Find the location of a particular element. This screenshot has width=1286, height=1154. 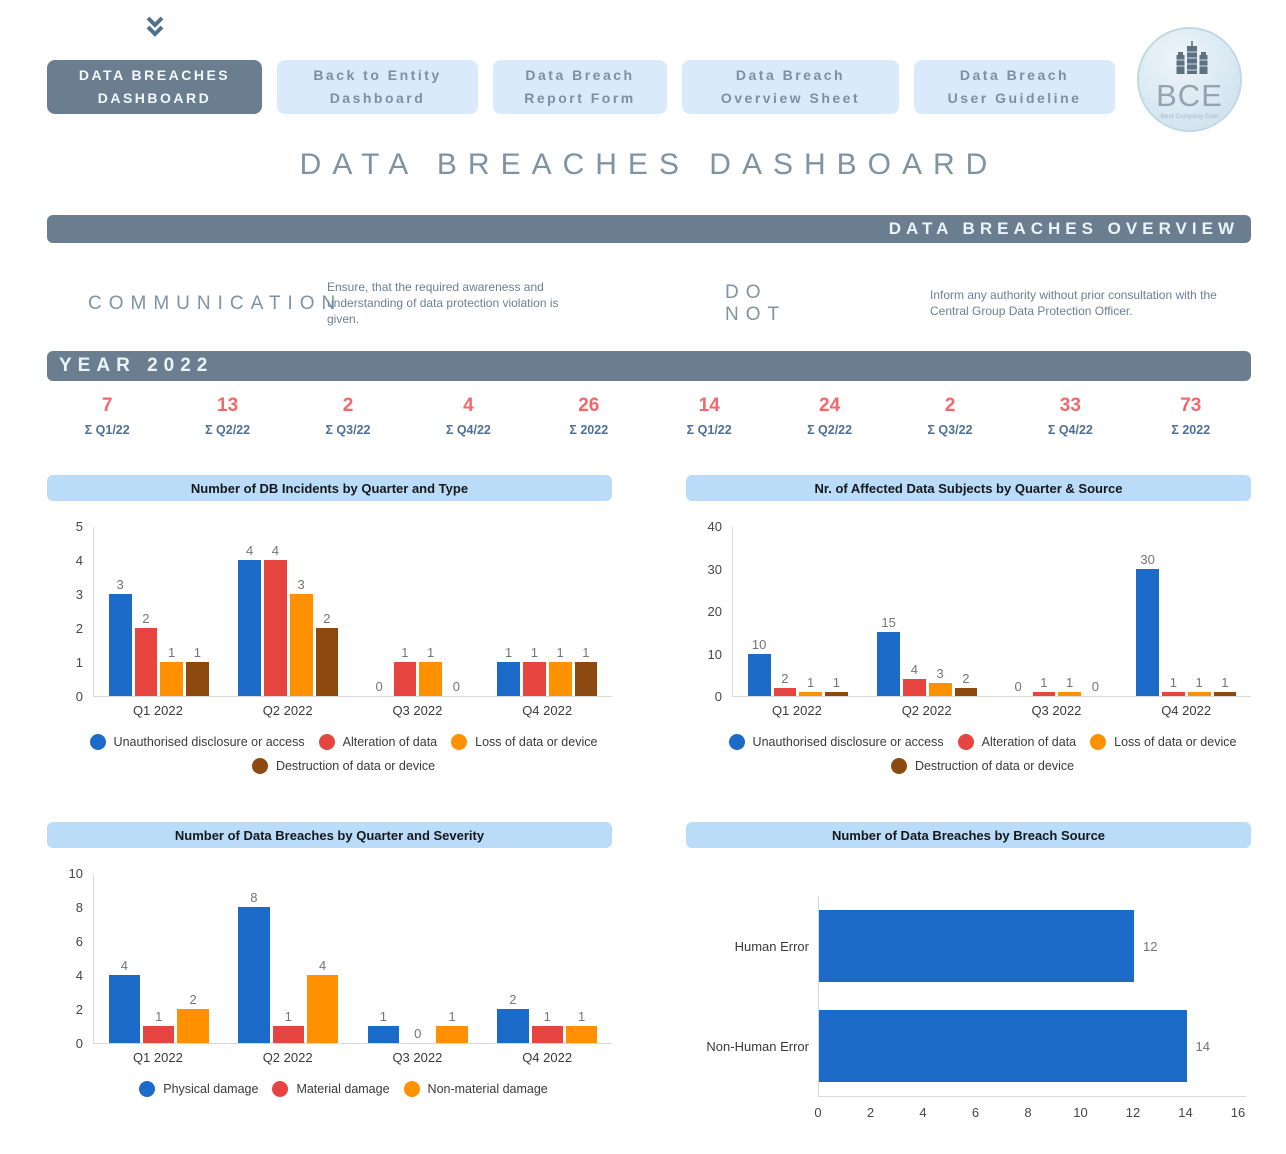

value-label: 4 is located at coordinates (322, 965).